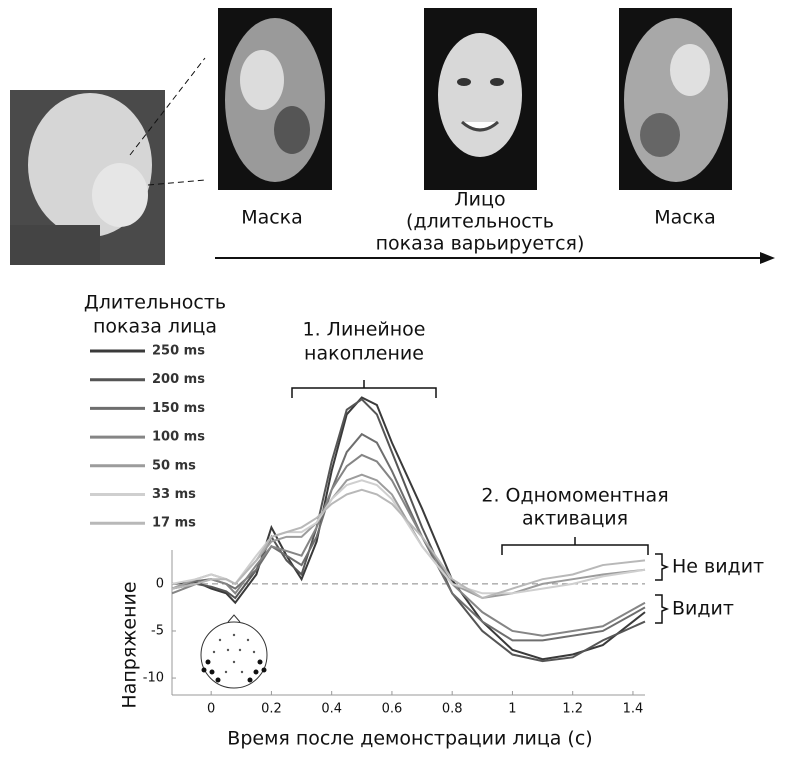  I want to click on face-label: Лицо, so click(479, 200).